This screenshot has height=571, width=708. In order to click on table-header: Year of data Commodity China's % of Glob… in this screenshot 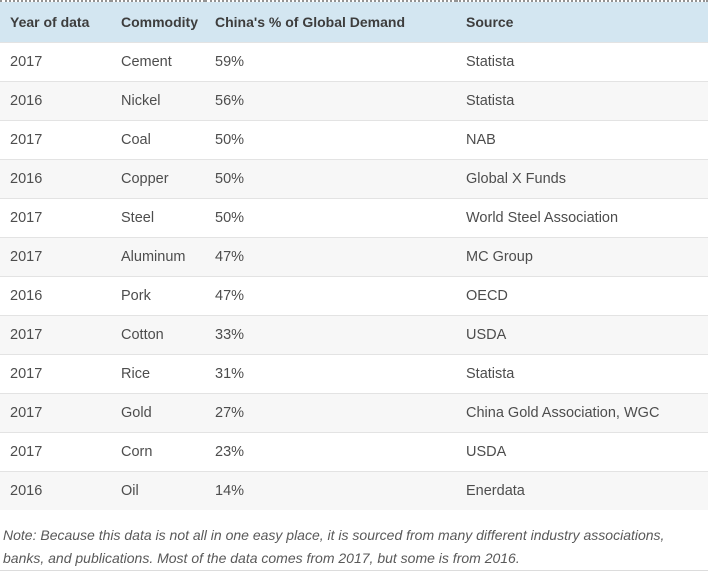, I will do `click(354, 22)`.